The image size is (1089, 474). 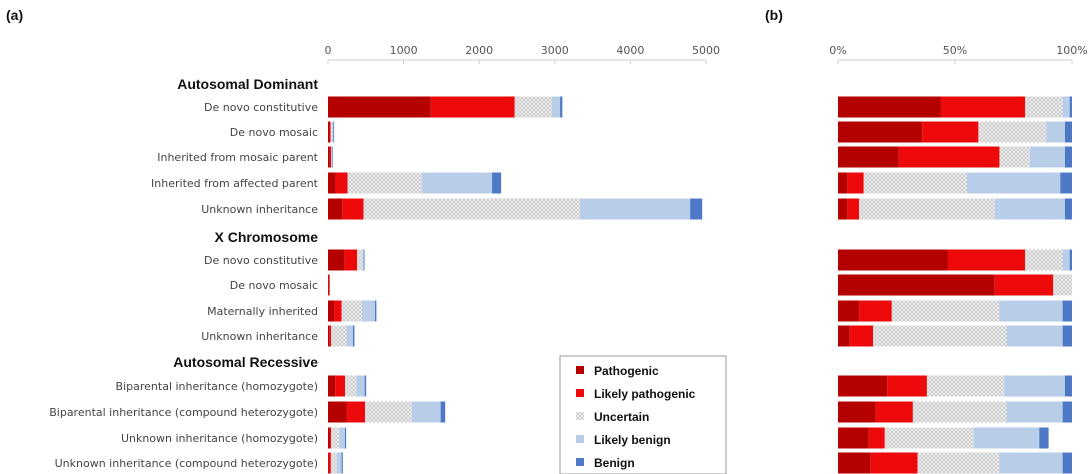 What do you see at coordinates (955, 50) in the screenshot?
I see `chart-b-x-tick-label: 50%` at bounding box center [955, 50].